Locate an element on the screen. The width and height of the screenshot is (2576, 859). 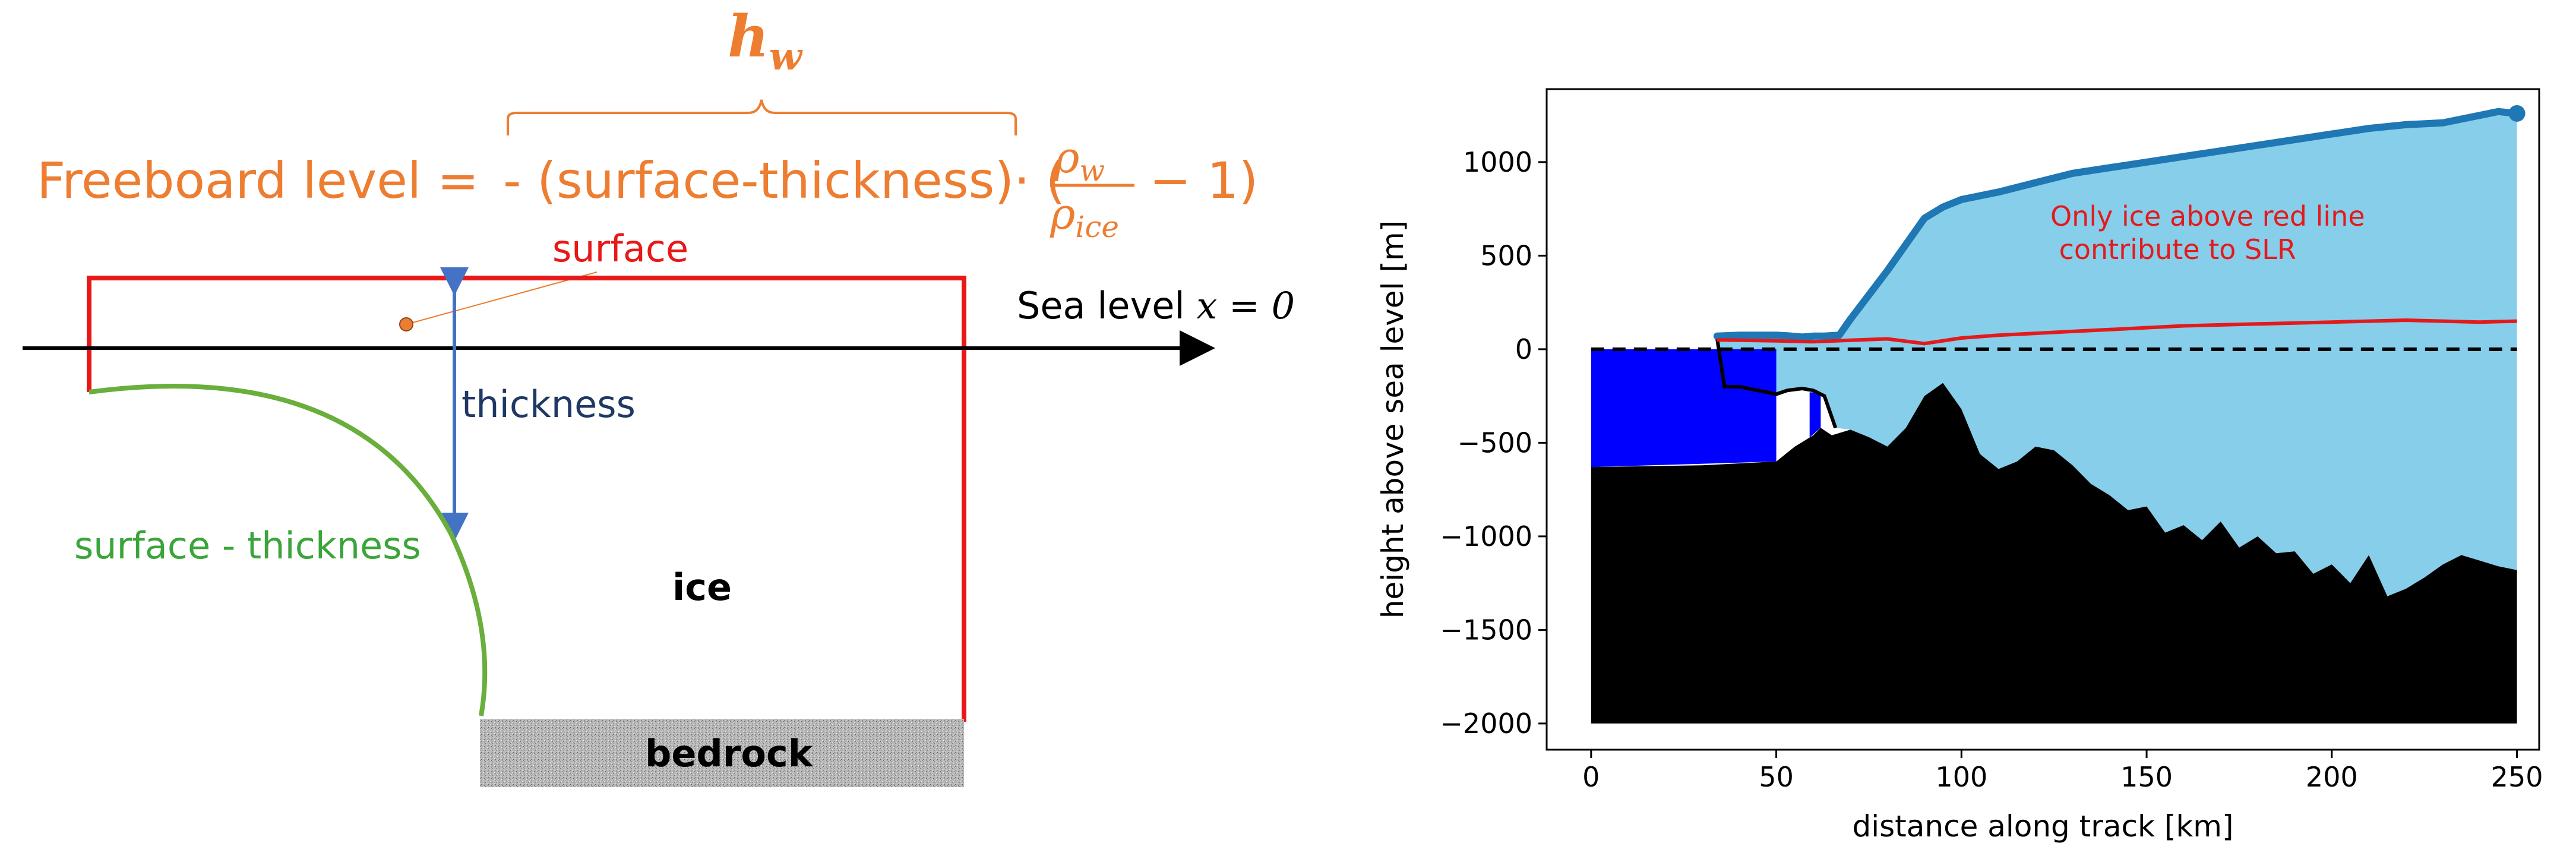
freeboard-line is located at coordinates (2117, 332).